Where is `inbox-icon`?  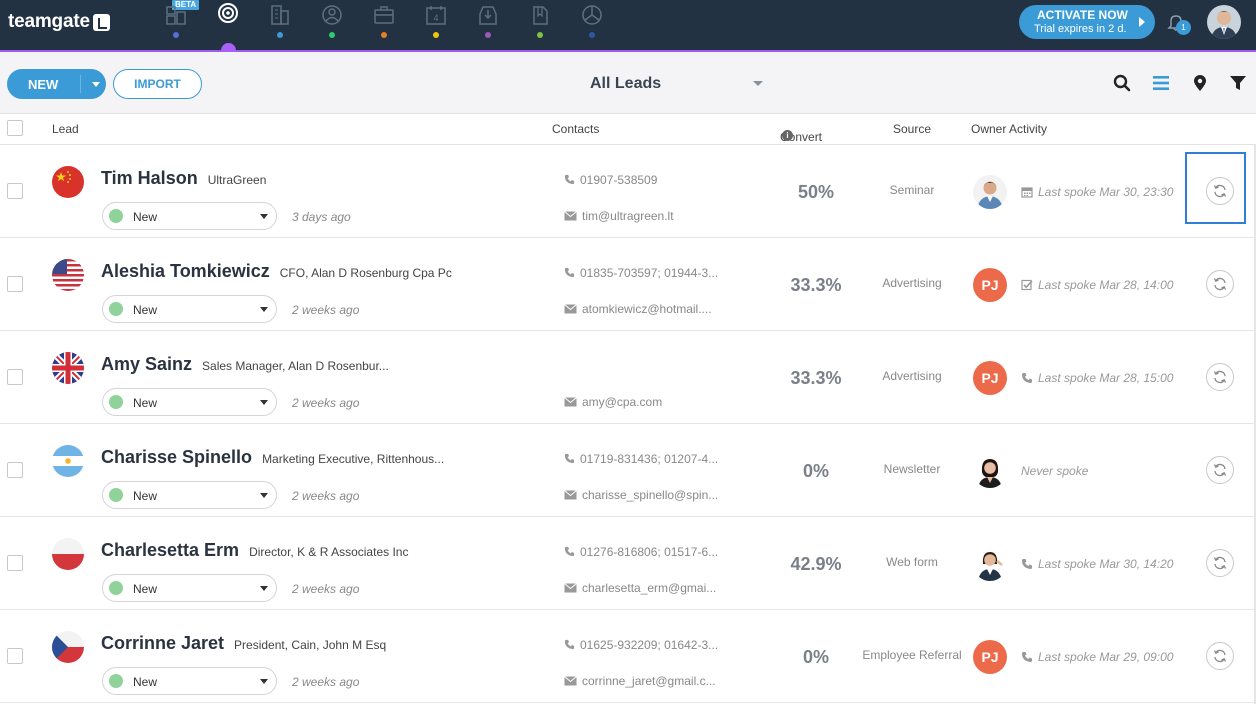 inbox-icon is located at coordinates (488, 15).